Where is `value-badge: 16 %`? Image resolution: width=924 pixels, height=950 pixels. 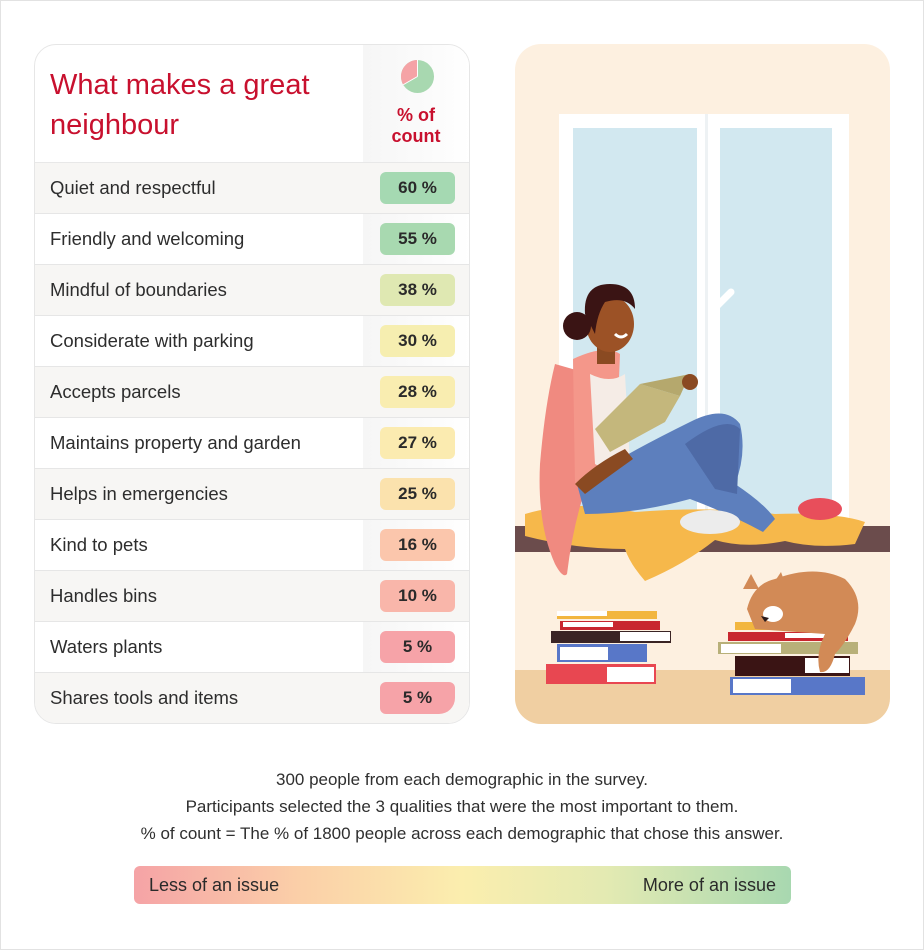 value-badge: 16 % is located at coordinates (417, 545).